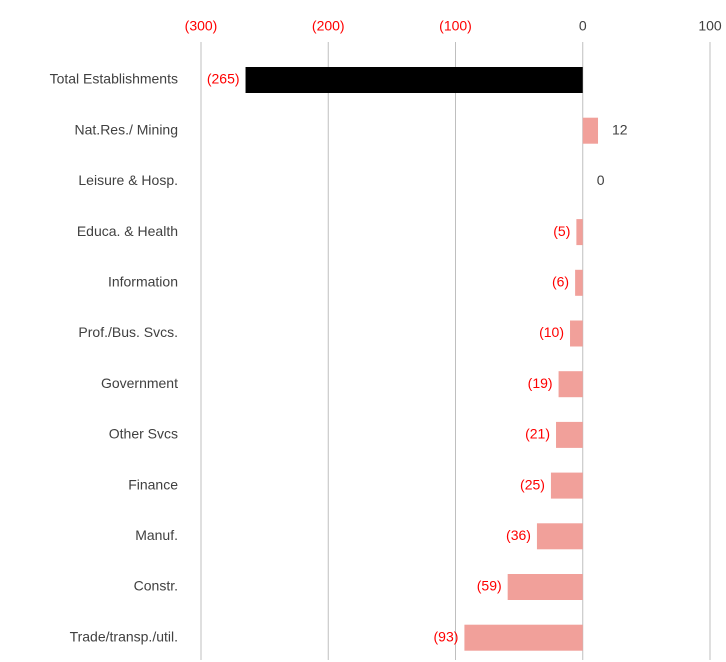 Image resolution: width=726 pixels, height=662 pixels. What do you see at coordinates (489, 586) in the screenshot?
I see `value-label: (59)` at bounding box center [489, 586].